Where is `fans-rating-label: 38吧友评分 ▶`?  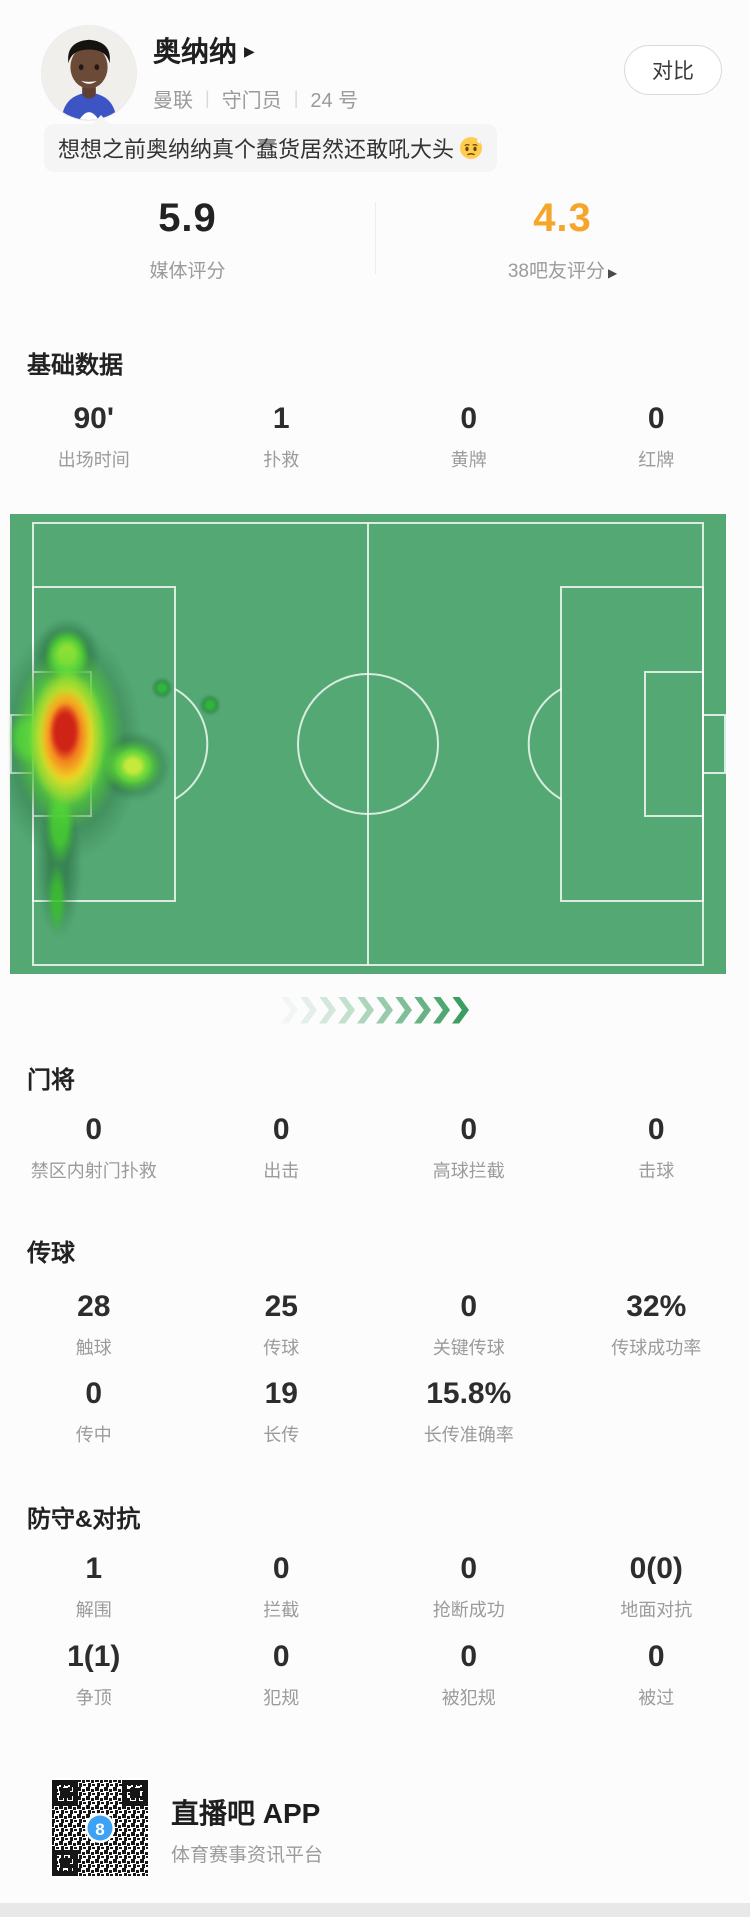 fans-rating-label: 38吧友评分 ▶ is located at coordinates (562, 271).